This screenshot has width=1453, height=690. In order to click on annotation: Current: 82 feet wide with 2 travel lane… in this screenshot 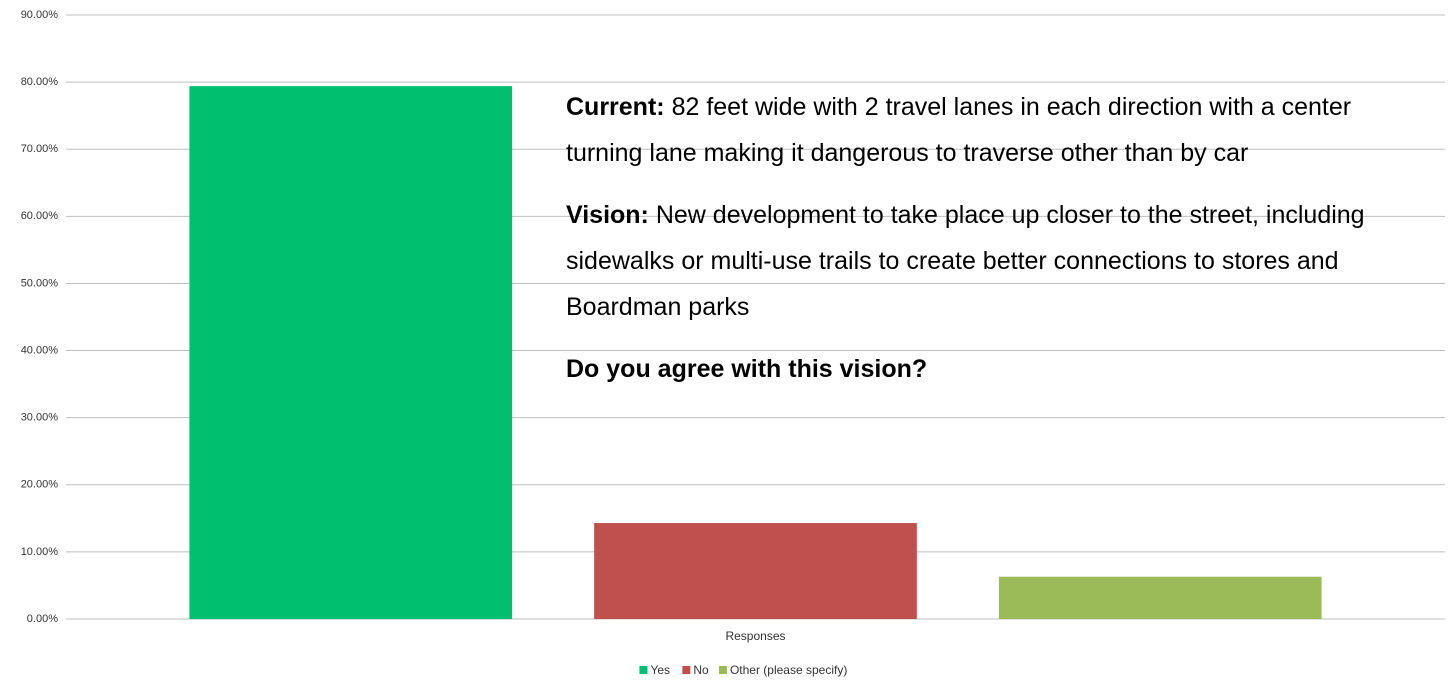, I will do `click(981, 130)`.